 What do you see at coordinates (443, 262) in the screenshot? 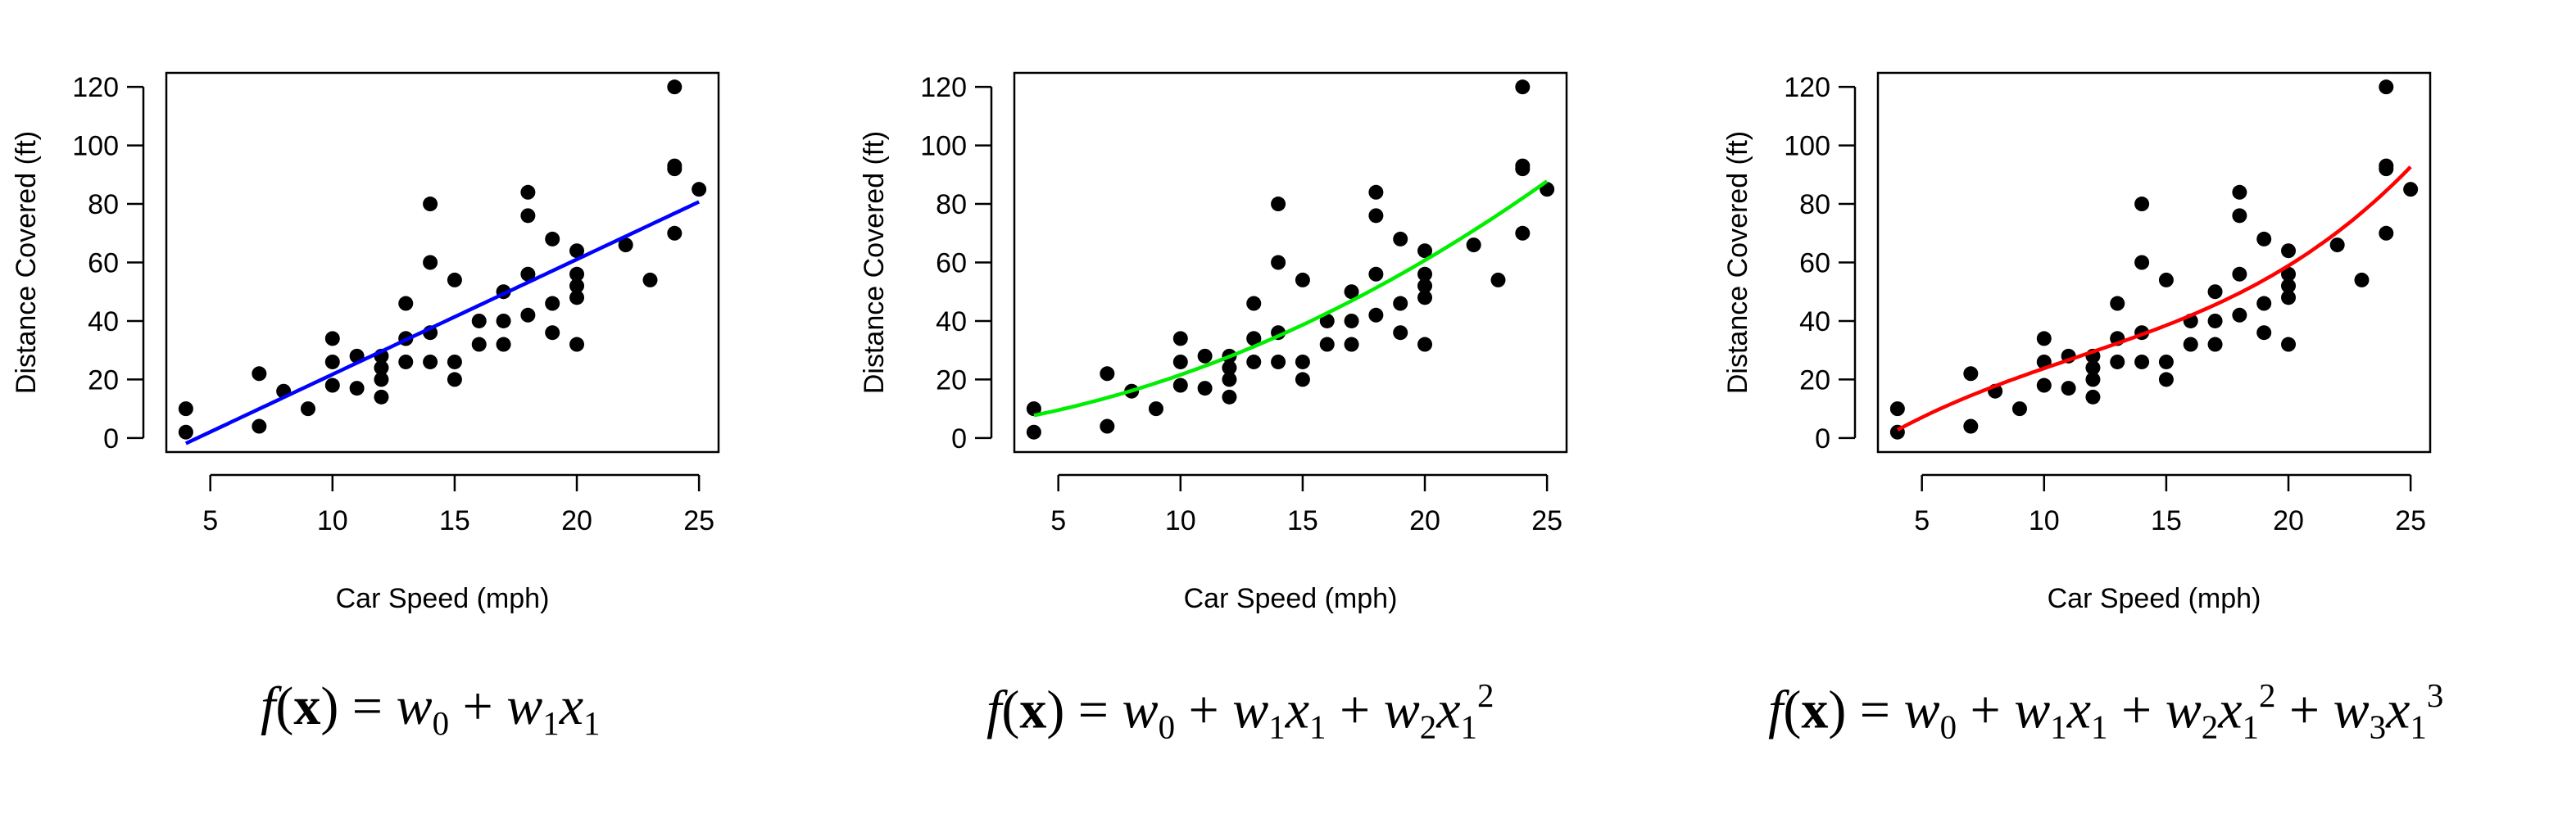
I see `plot-frame` at bounding box center [443, 262].